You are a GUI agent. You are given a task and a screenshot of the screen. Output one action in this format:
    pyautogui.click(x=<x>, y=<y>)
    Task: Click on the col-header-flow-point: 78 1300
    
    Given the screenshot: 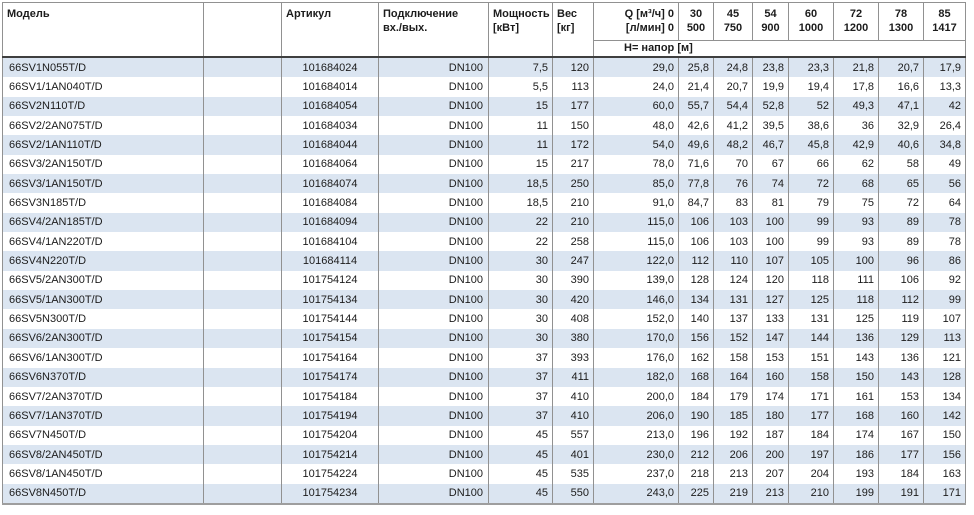 What is the action you would take?
    pyautogui.click(x=901, y=21)
    